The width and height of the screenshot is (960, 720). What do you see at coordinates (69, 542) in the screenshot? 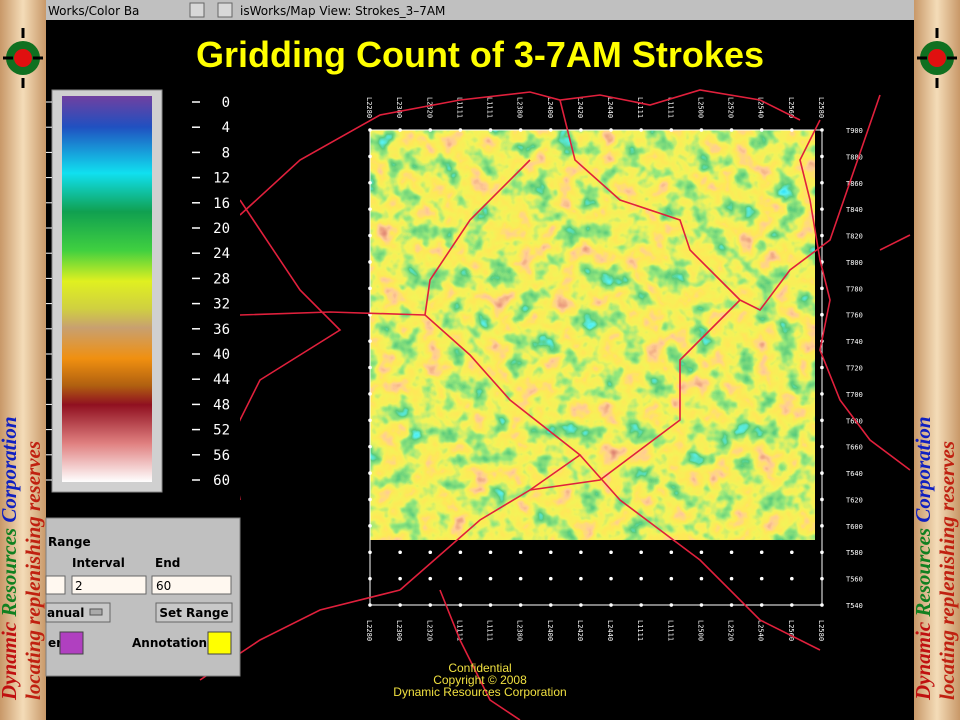
I see `panel-heading: Range` at bounding box center [69, 542].